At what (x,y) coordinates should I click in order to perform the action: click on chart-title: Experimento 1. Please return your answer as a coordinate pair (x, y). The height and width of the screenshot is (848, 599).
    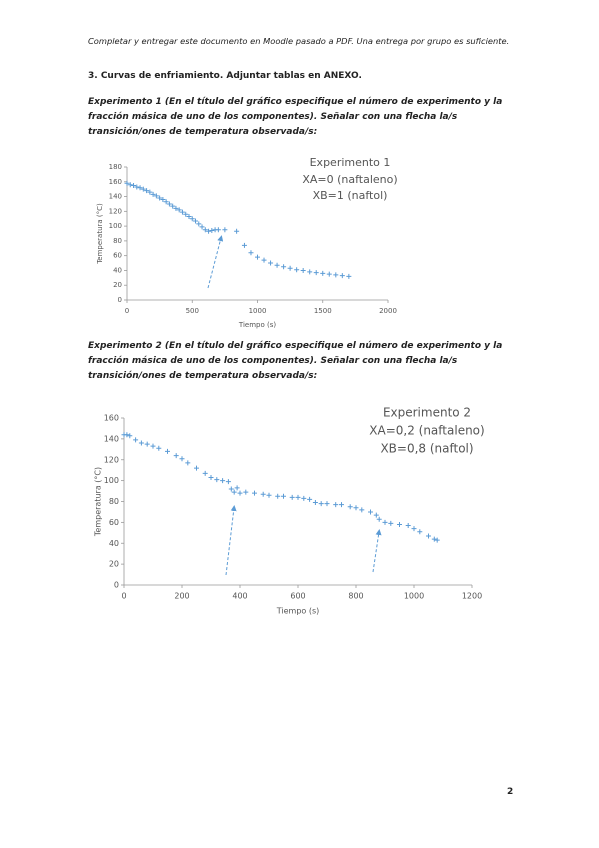
    Looking at the image, I should click on (350, 162).